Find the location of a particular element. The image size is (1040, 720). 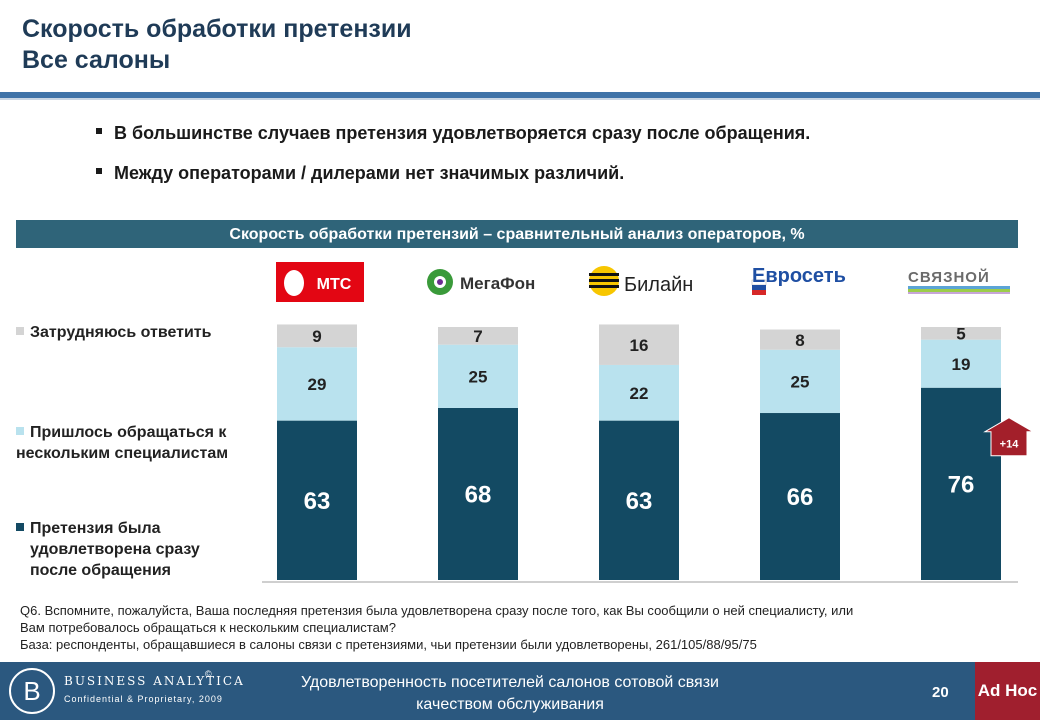

svg-text: МегаФон is located at coordinates (497, 283).